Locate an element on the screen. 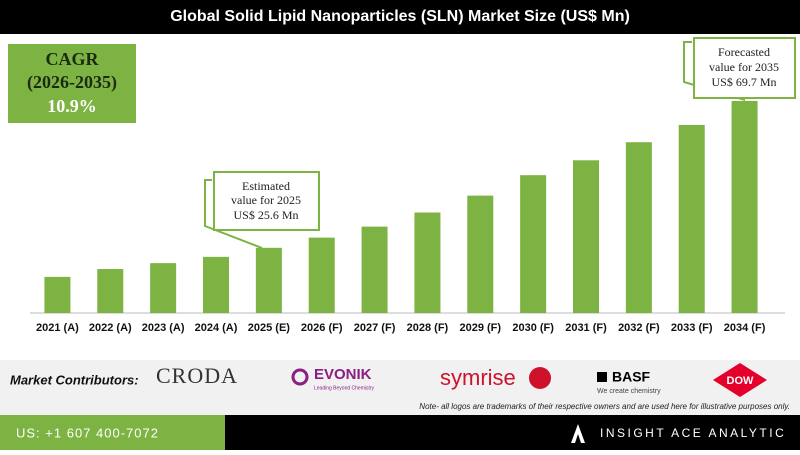 This screenshot has height=455, width=800. logo-tagline: Leading Beyond Chemistry is located at coordinates (344, 388).